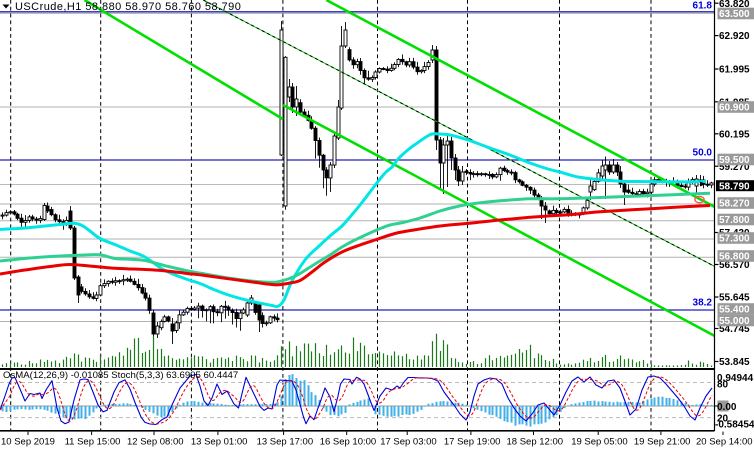 The height and width of the screenshot is (450, 754). I want to click on svg-text: 55.000, so click(734, 321).